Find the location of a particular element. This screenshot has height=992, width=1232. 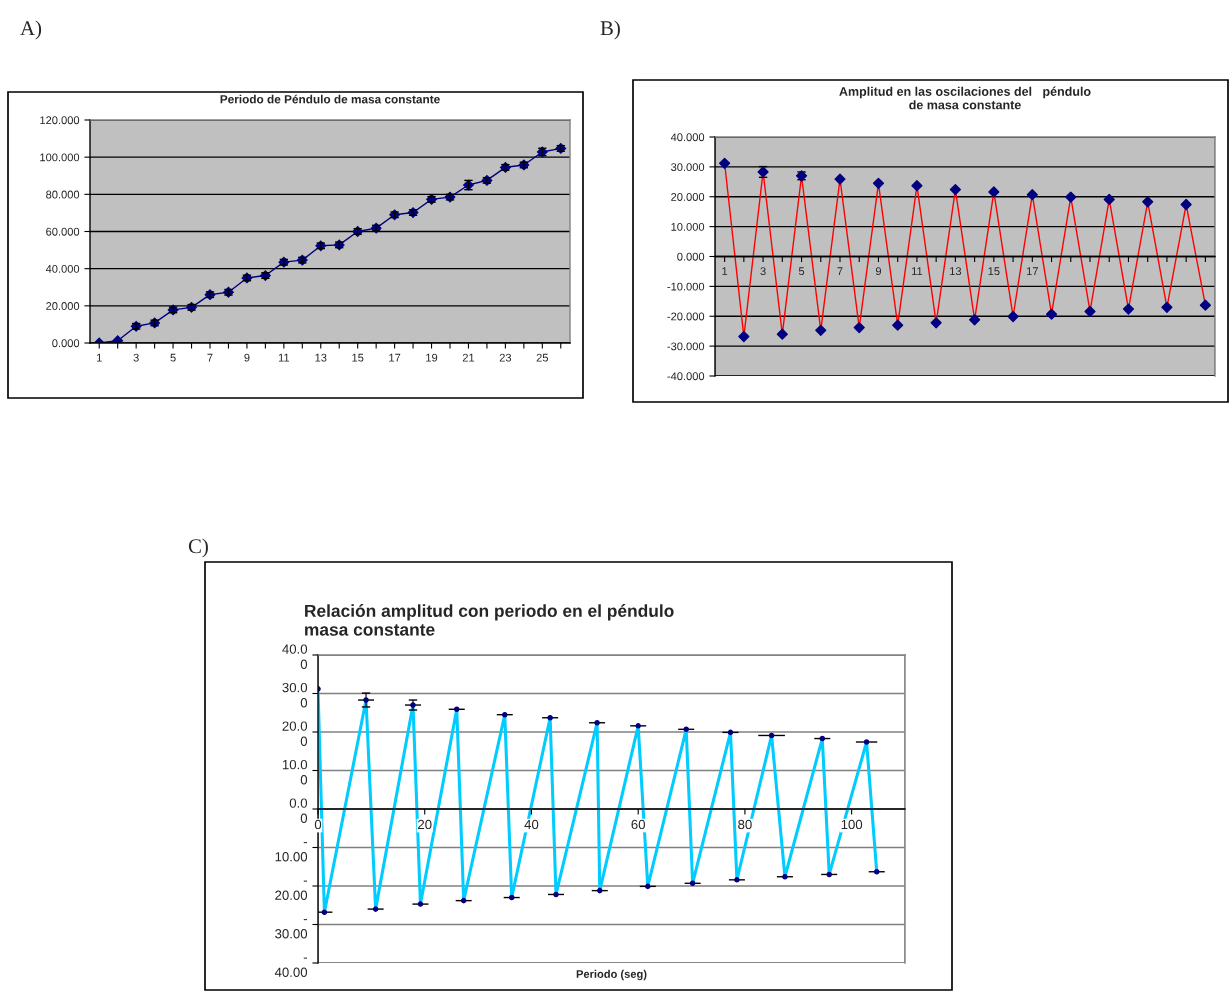

x-tick-label: 19 is located at coordinates (432, 357).